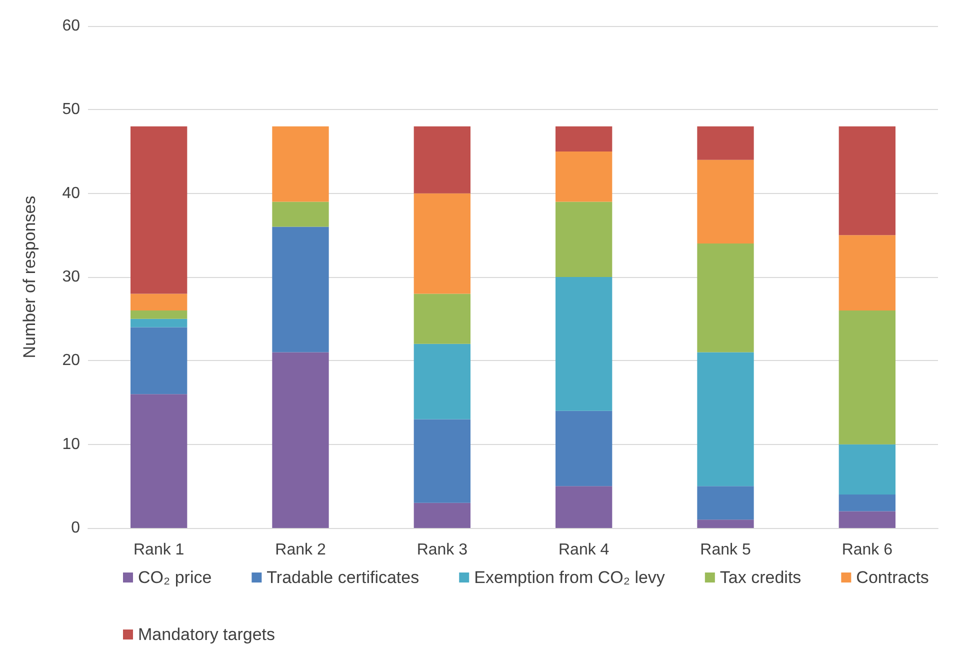  I want to click on x-tick-label: Rank 4, so click(584, 550).